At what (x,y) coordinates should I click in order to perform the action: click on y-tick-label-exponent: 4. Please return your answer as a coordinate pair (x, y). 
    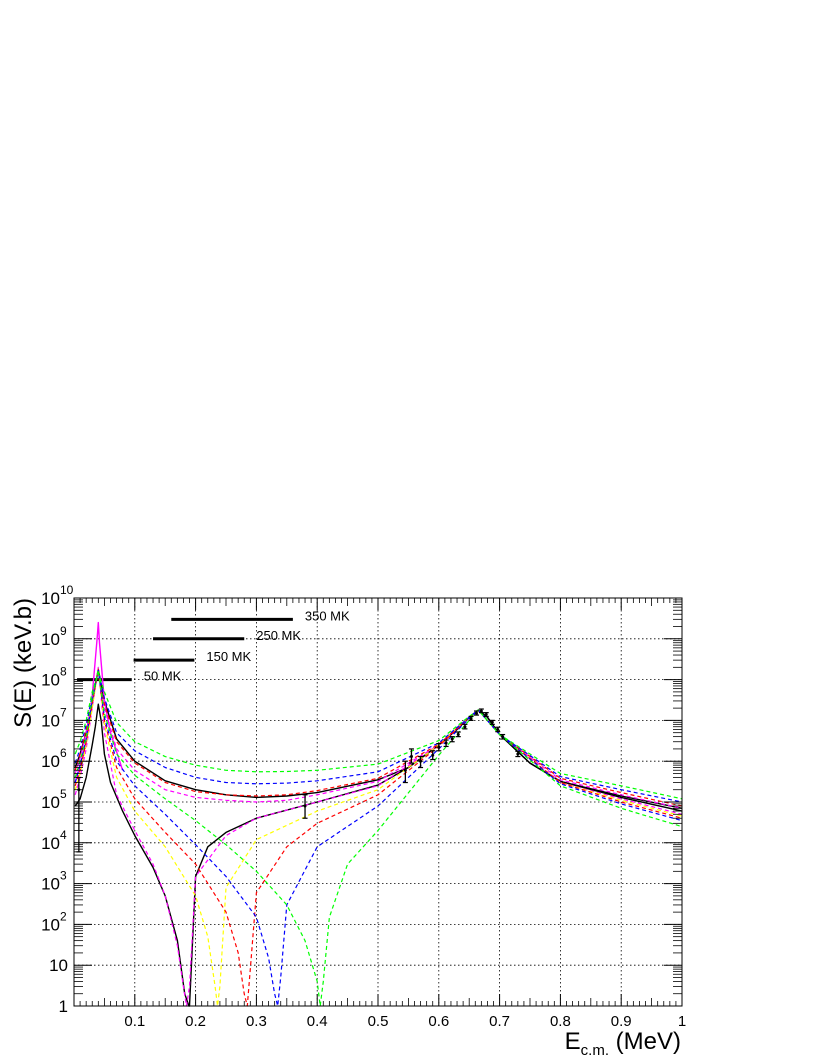
    Looking at the image, I should click on (63, 835).